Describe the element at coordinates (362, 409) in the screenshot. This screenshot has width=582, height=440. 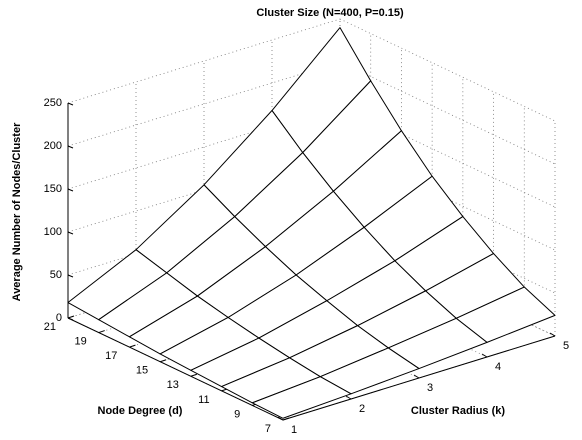
I see `x-tick-label: 2` at that location.